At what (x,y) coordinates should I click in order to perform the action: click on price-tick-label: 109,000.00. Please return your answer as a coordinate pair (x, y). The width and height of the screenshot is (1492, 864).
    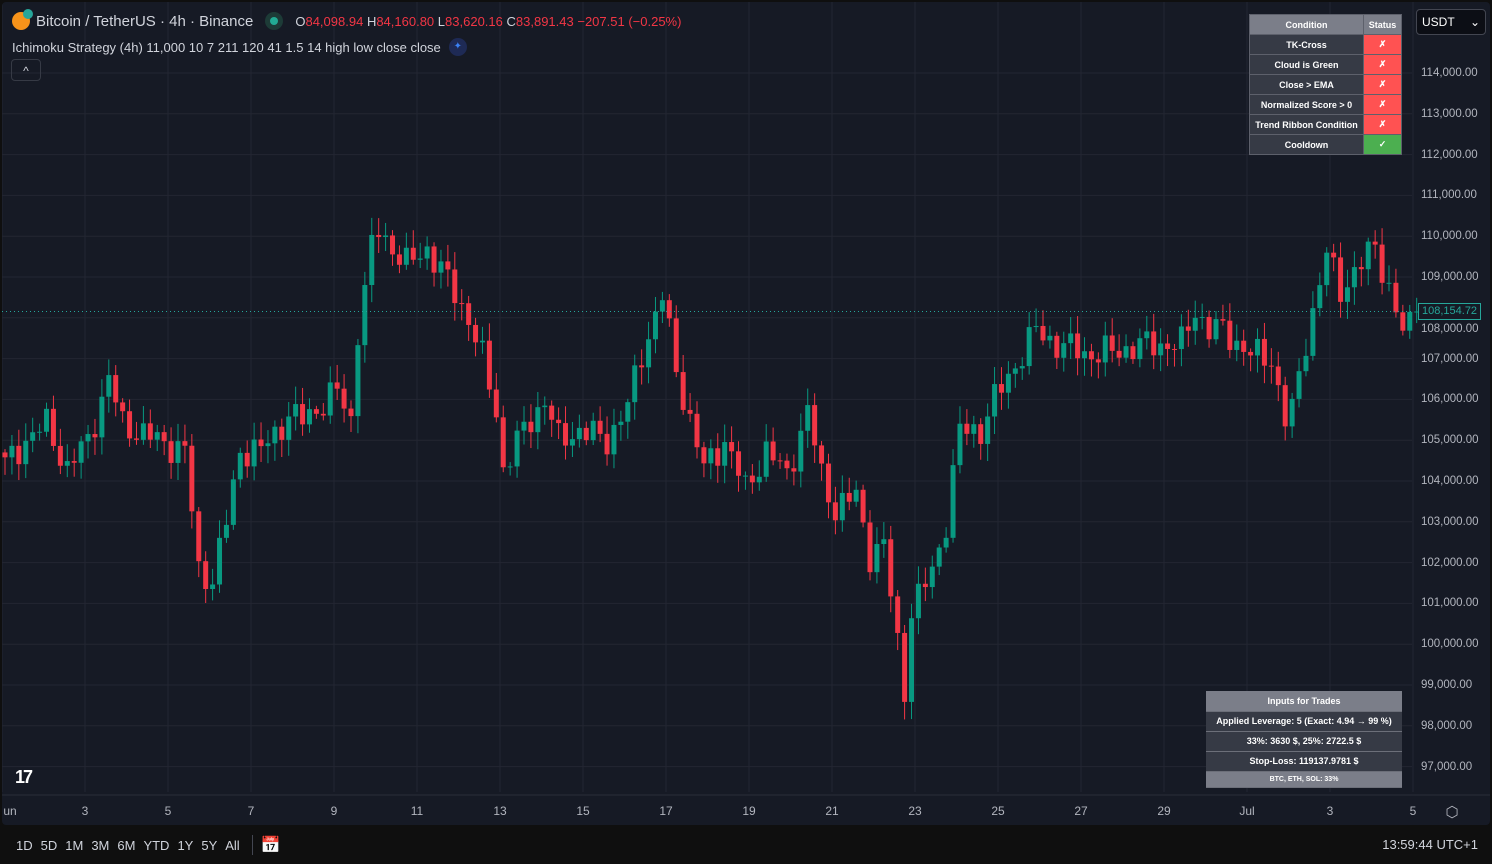
    Looking at the image, I should click on (1450, 277).